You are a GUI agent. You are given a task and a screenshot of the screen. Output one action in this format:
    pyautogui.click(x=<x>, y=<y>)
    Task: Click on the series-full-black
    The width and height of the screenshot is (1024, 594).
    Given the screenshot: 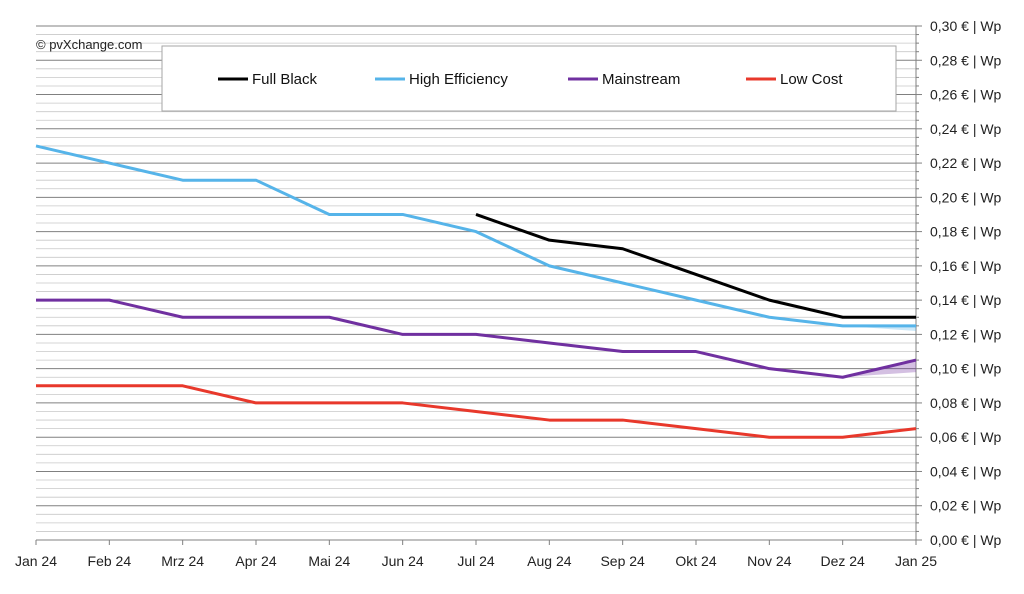 What is the action you would take?
    pyautogui.click(x=695, y=266)
    